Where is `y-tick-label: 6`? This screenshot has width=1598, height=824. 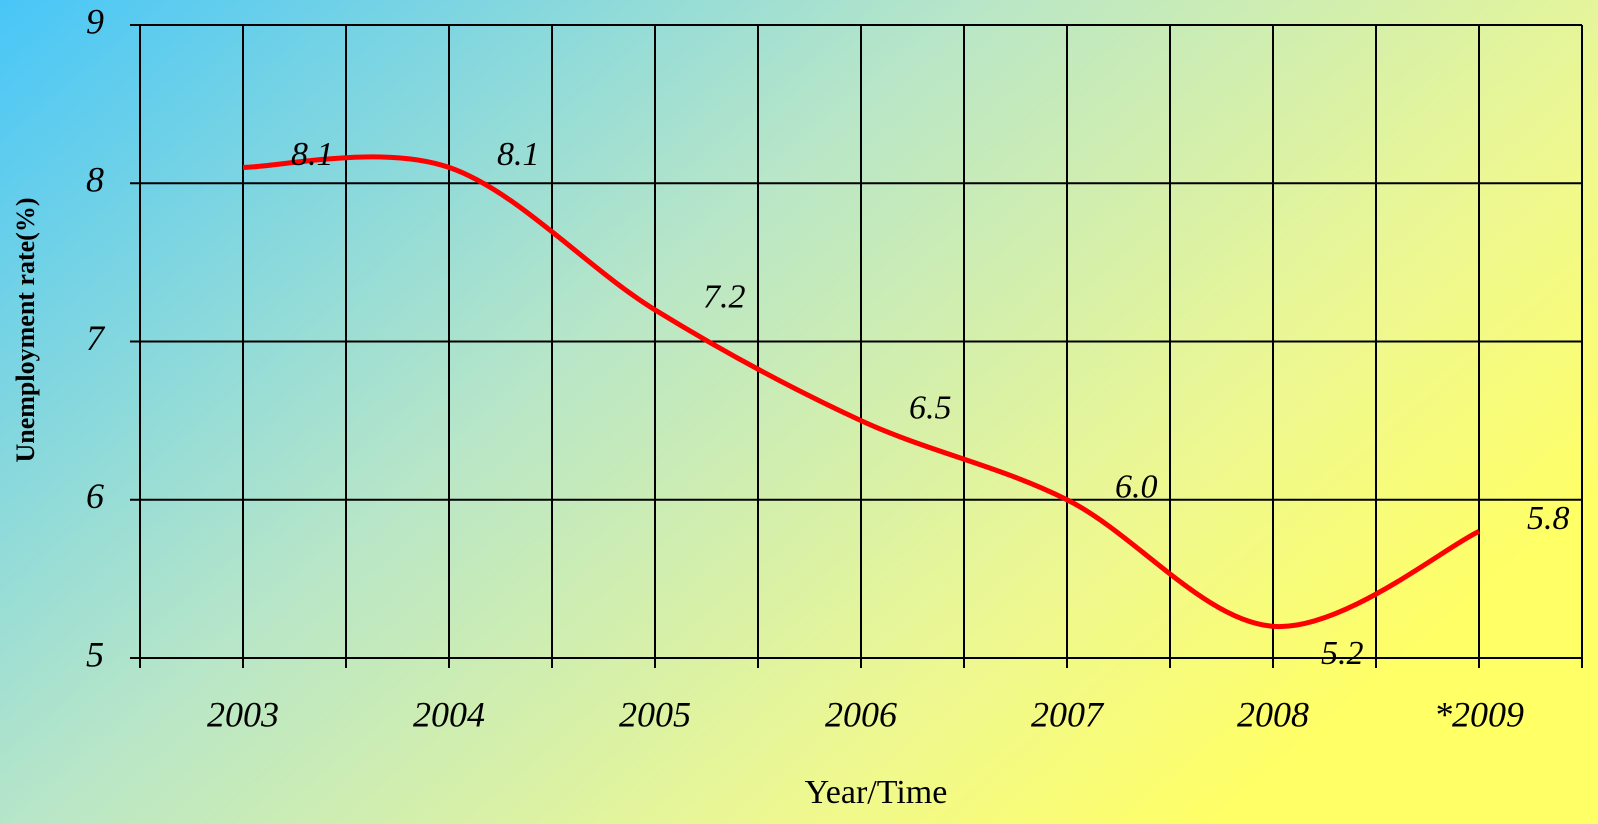 y-tick-label: 6 is located at coordinates (95, 496).